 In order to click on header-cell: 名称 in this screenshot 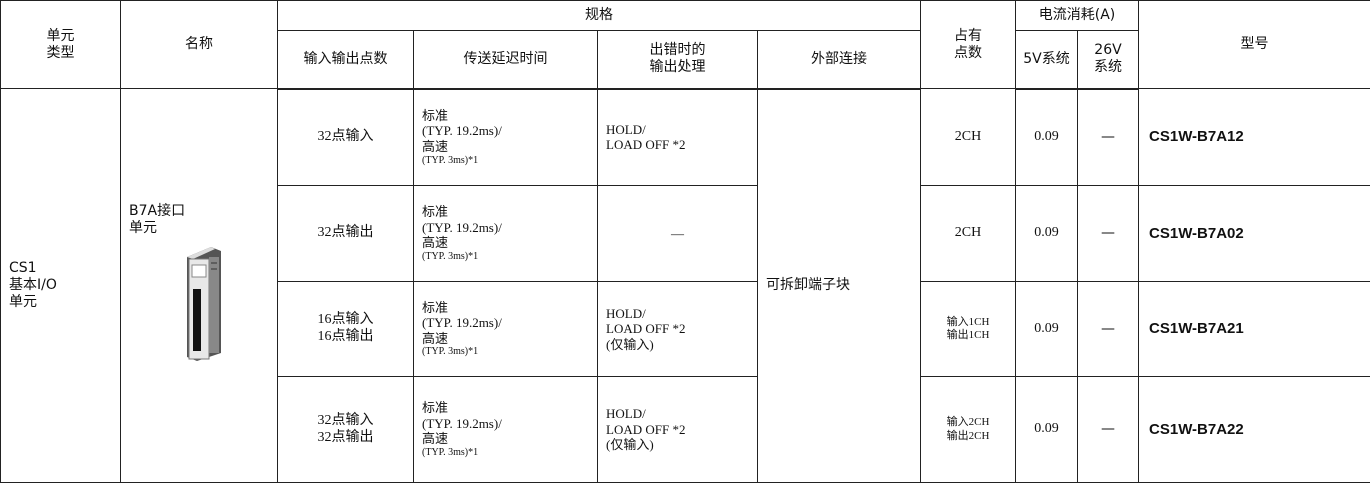, I will do `click(199, 44)`.